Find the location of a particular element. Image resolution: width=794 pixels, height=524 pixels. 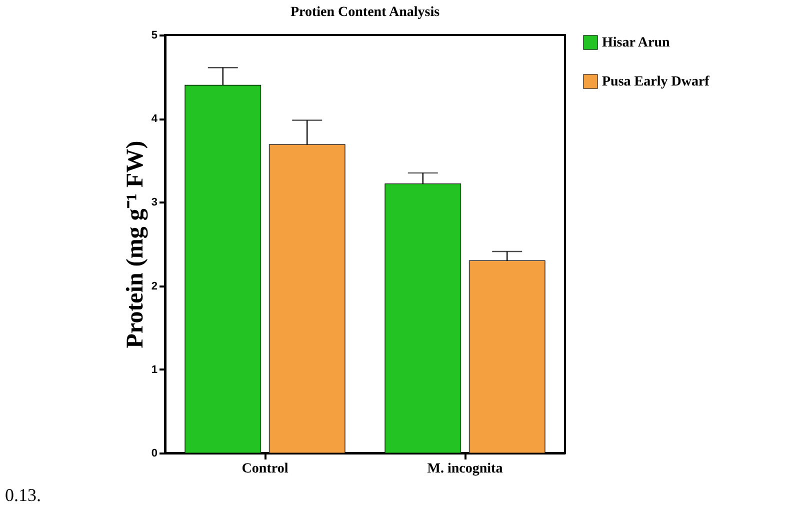

y-tick-label: 5 is located at coordinates (154, 36).